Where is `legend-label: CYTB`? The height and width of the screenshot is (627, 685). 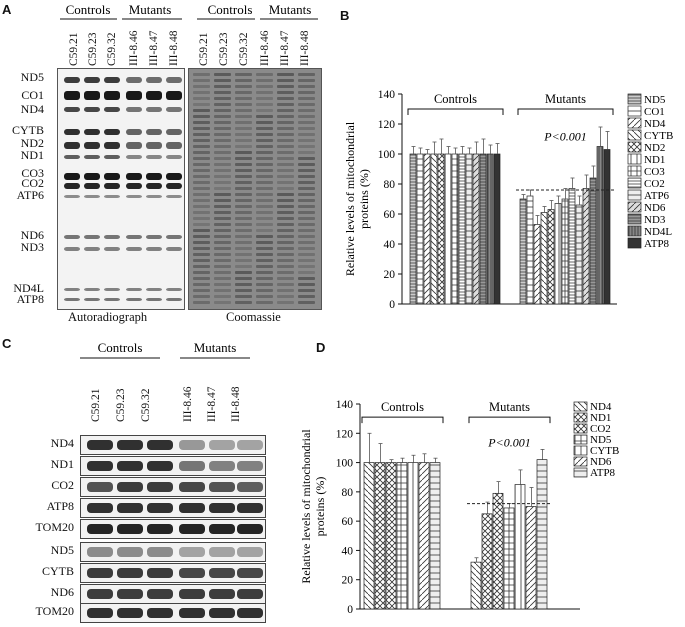
legend-label: CYTB is located at coordinates (604, 451).